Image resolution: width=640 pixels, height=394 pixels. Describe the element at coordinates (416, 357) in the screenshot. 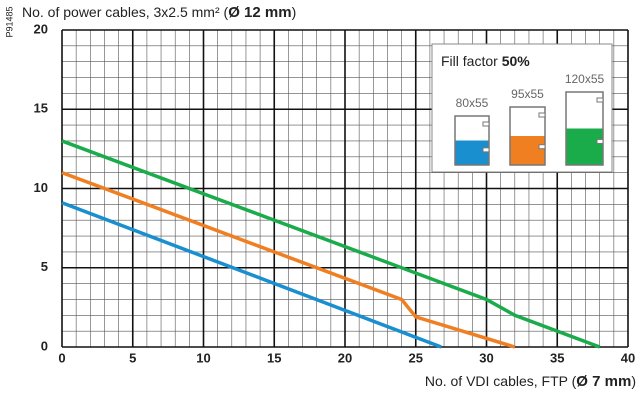

I see `x-tick-label: 25` at that location.